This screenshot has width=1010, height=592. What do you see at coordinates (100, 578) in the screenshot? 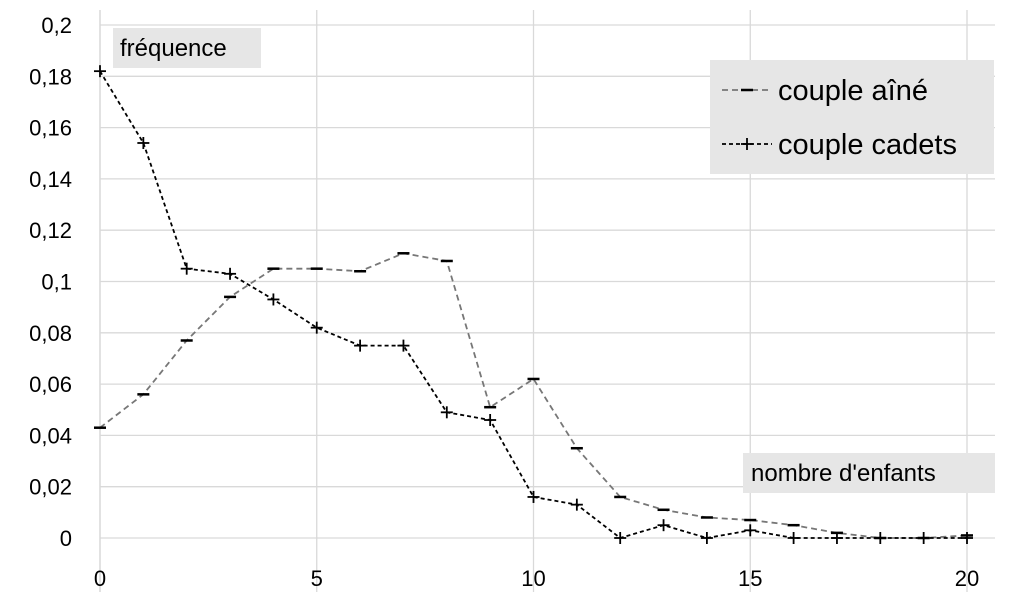
I see `x-tick-label: 0` at bounding box center [100, 578].